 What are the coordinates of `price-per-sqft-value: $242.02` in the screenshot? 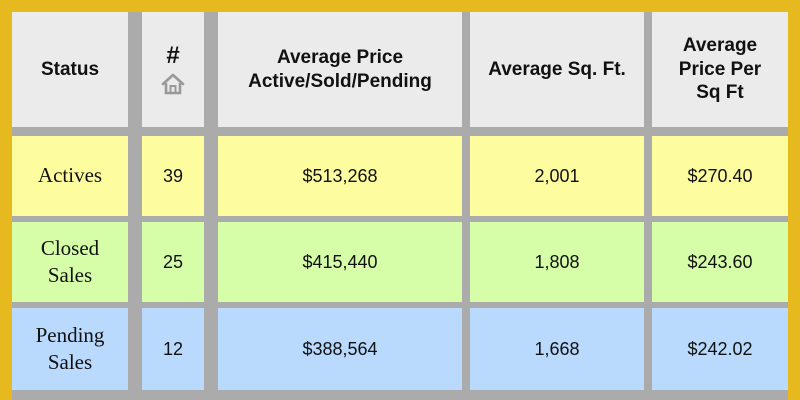 It's located at (720, 348).